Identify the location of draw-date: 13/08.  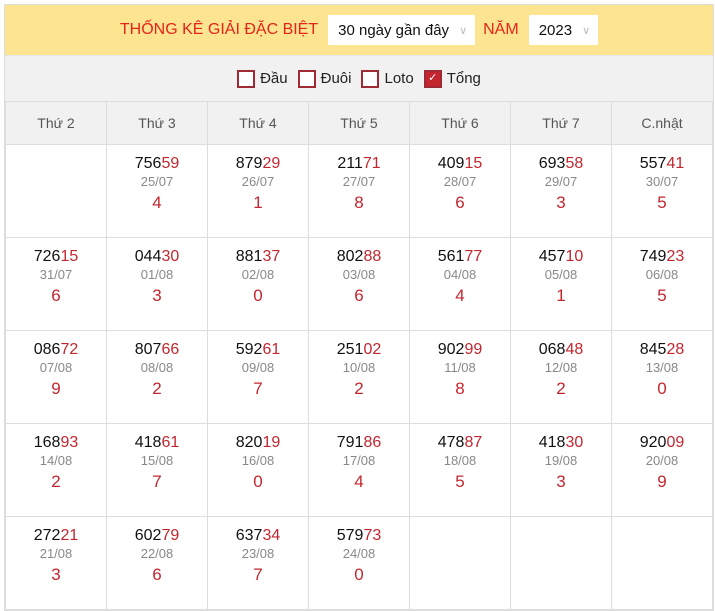
(662, 367).